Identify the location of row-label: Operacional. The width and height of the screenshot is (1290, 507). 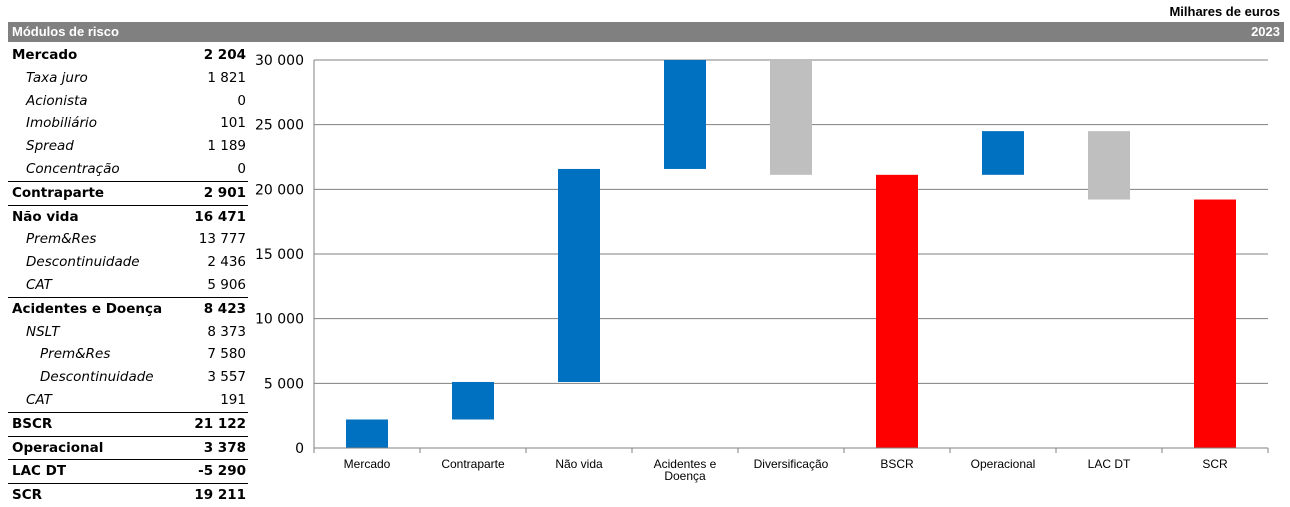
(58, 447).